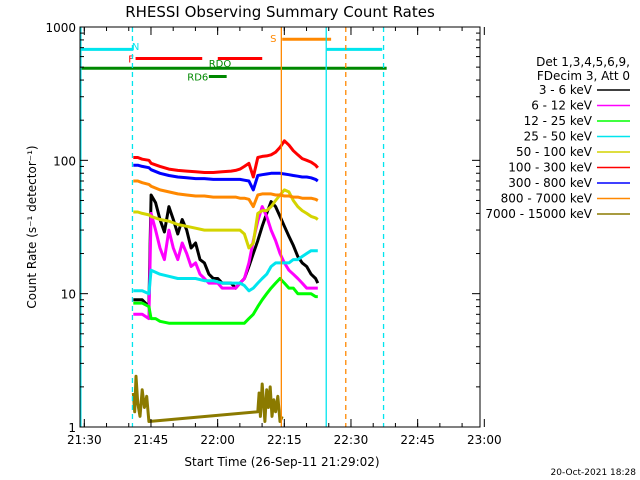  What do you see at coordinates (220, 64) in the screenshot?
I see `flag-label-rdo: RDO` at bounding box center [220, 64].